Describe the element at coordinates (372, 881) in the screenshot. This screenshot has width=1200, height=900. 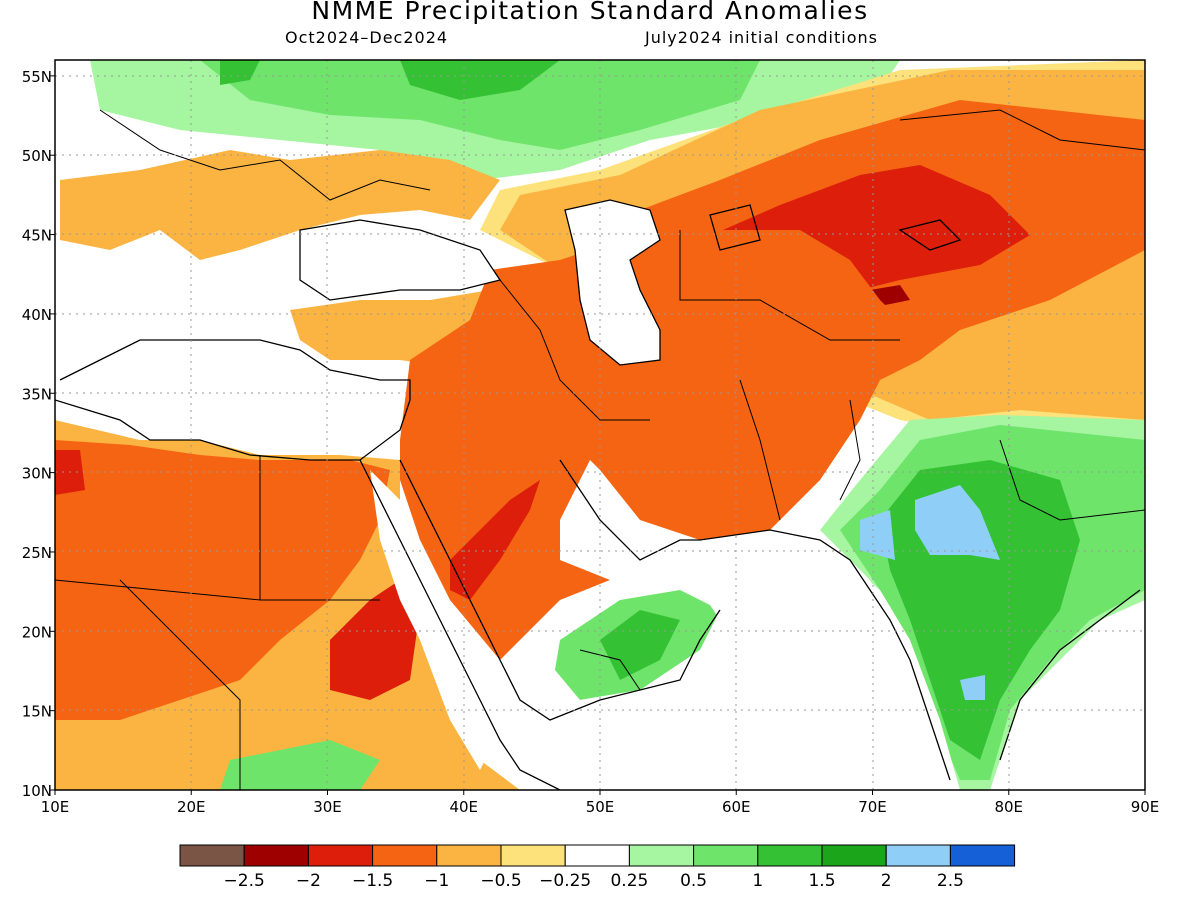
I see `colorbar-label: −1.5` at that location.